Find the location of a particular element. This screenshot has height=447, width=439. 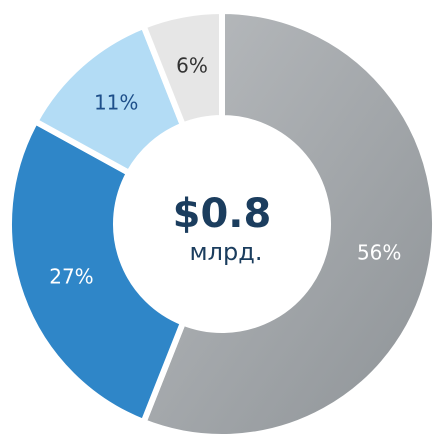

value-label: 56% is located at coordinates (379, 252).